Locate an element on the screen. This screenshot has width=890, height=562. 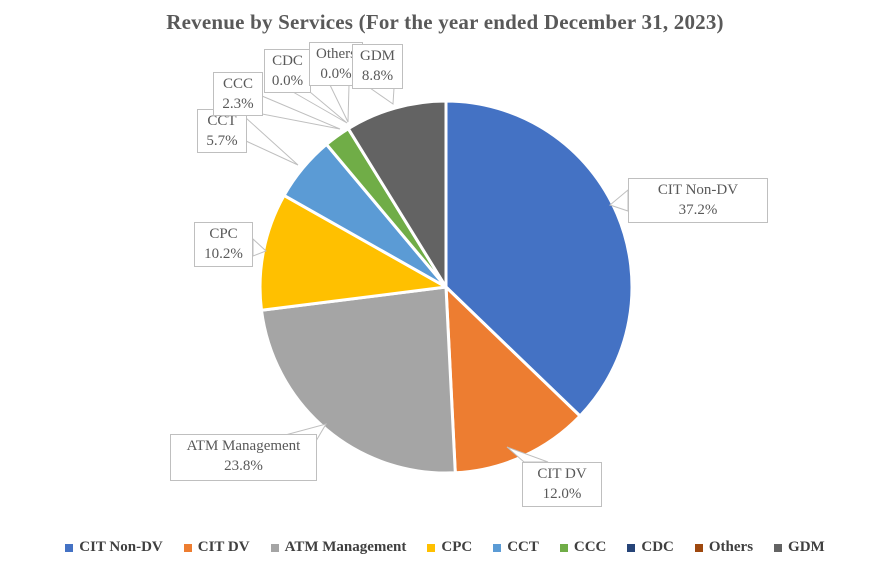
data-label-cpc: CPC 10.2% is located at coordinates (223, 244).